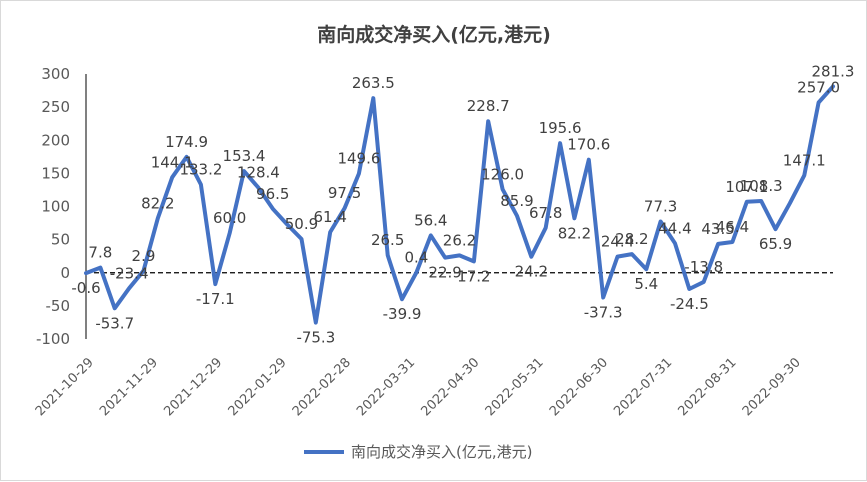 This screenshot has height=482, width=867. Describe the element at coordinates (144, 256) in the screenshot. I see `data-label: 2.9` at that location.